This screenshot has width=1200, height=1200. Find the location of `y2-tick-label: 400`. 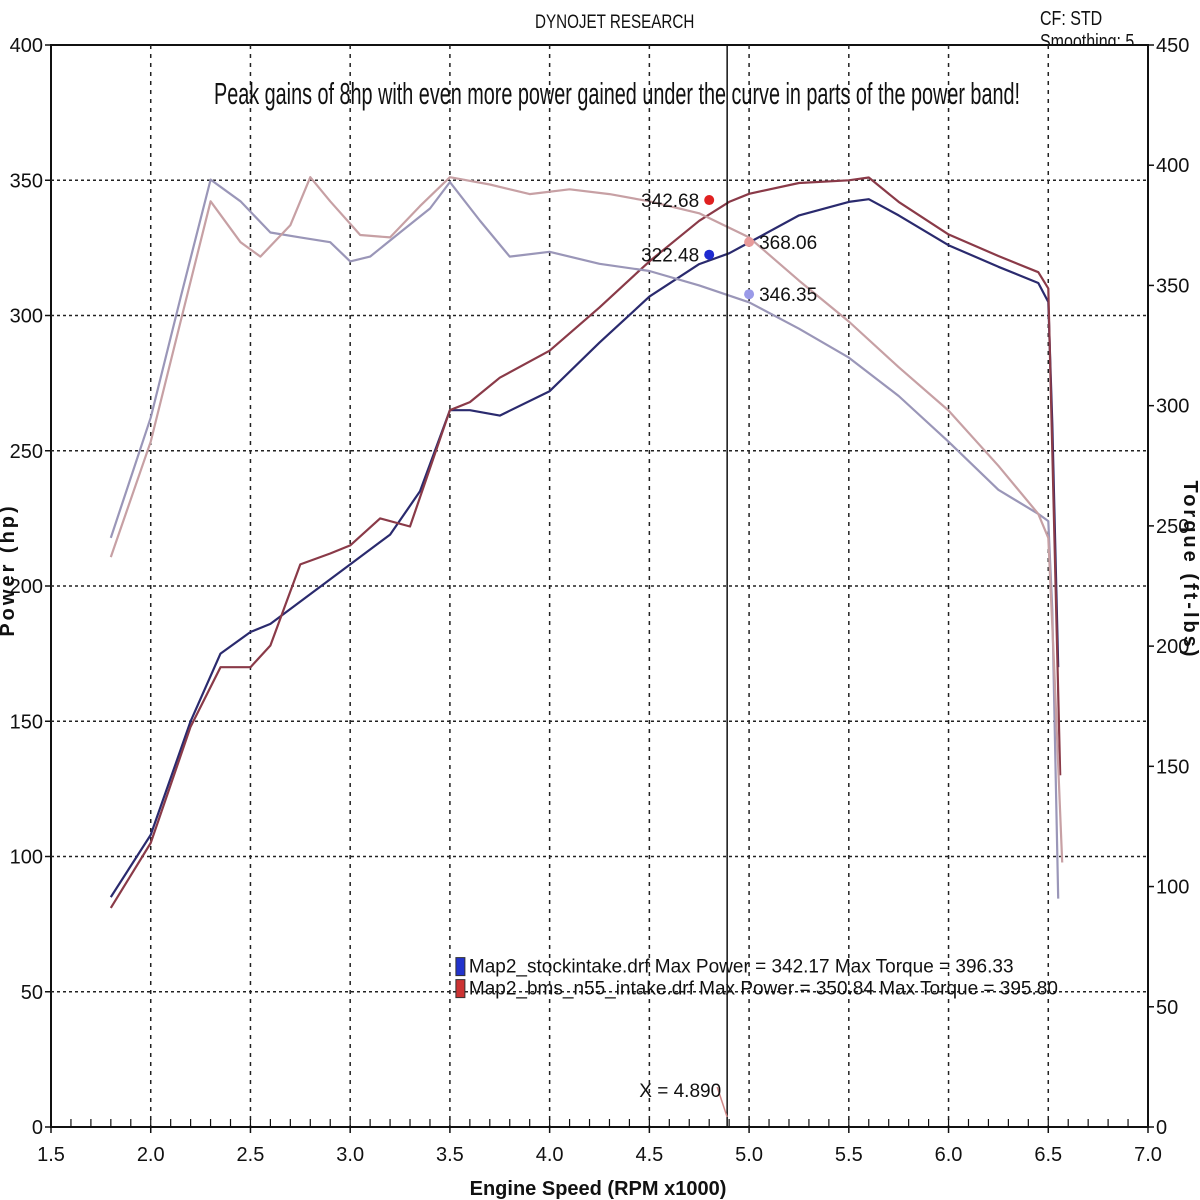

y2-tick-label: 400 is located at coordinates (1172, 166).